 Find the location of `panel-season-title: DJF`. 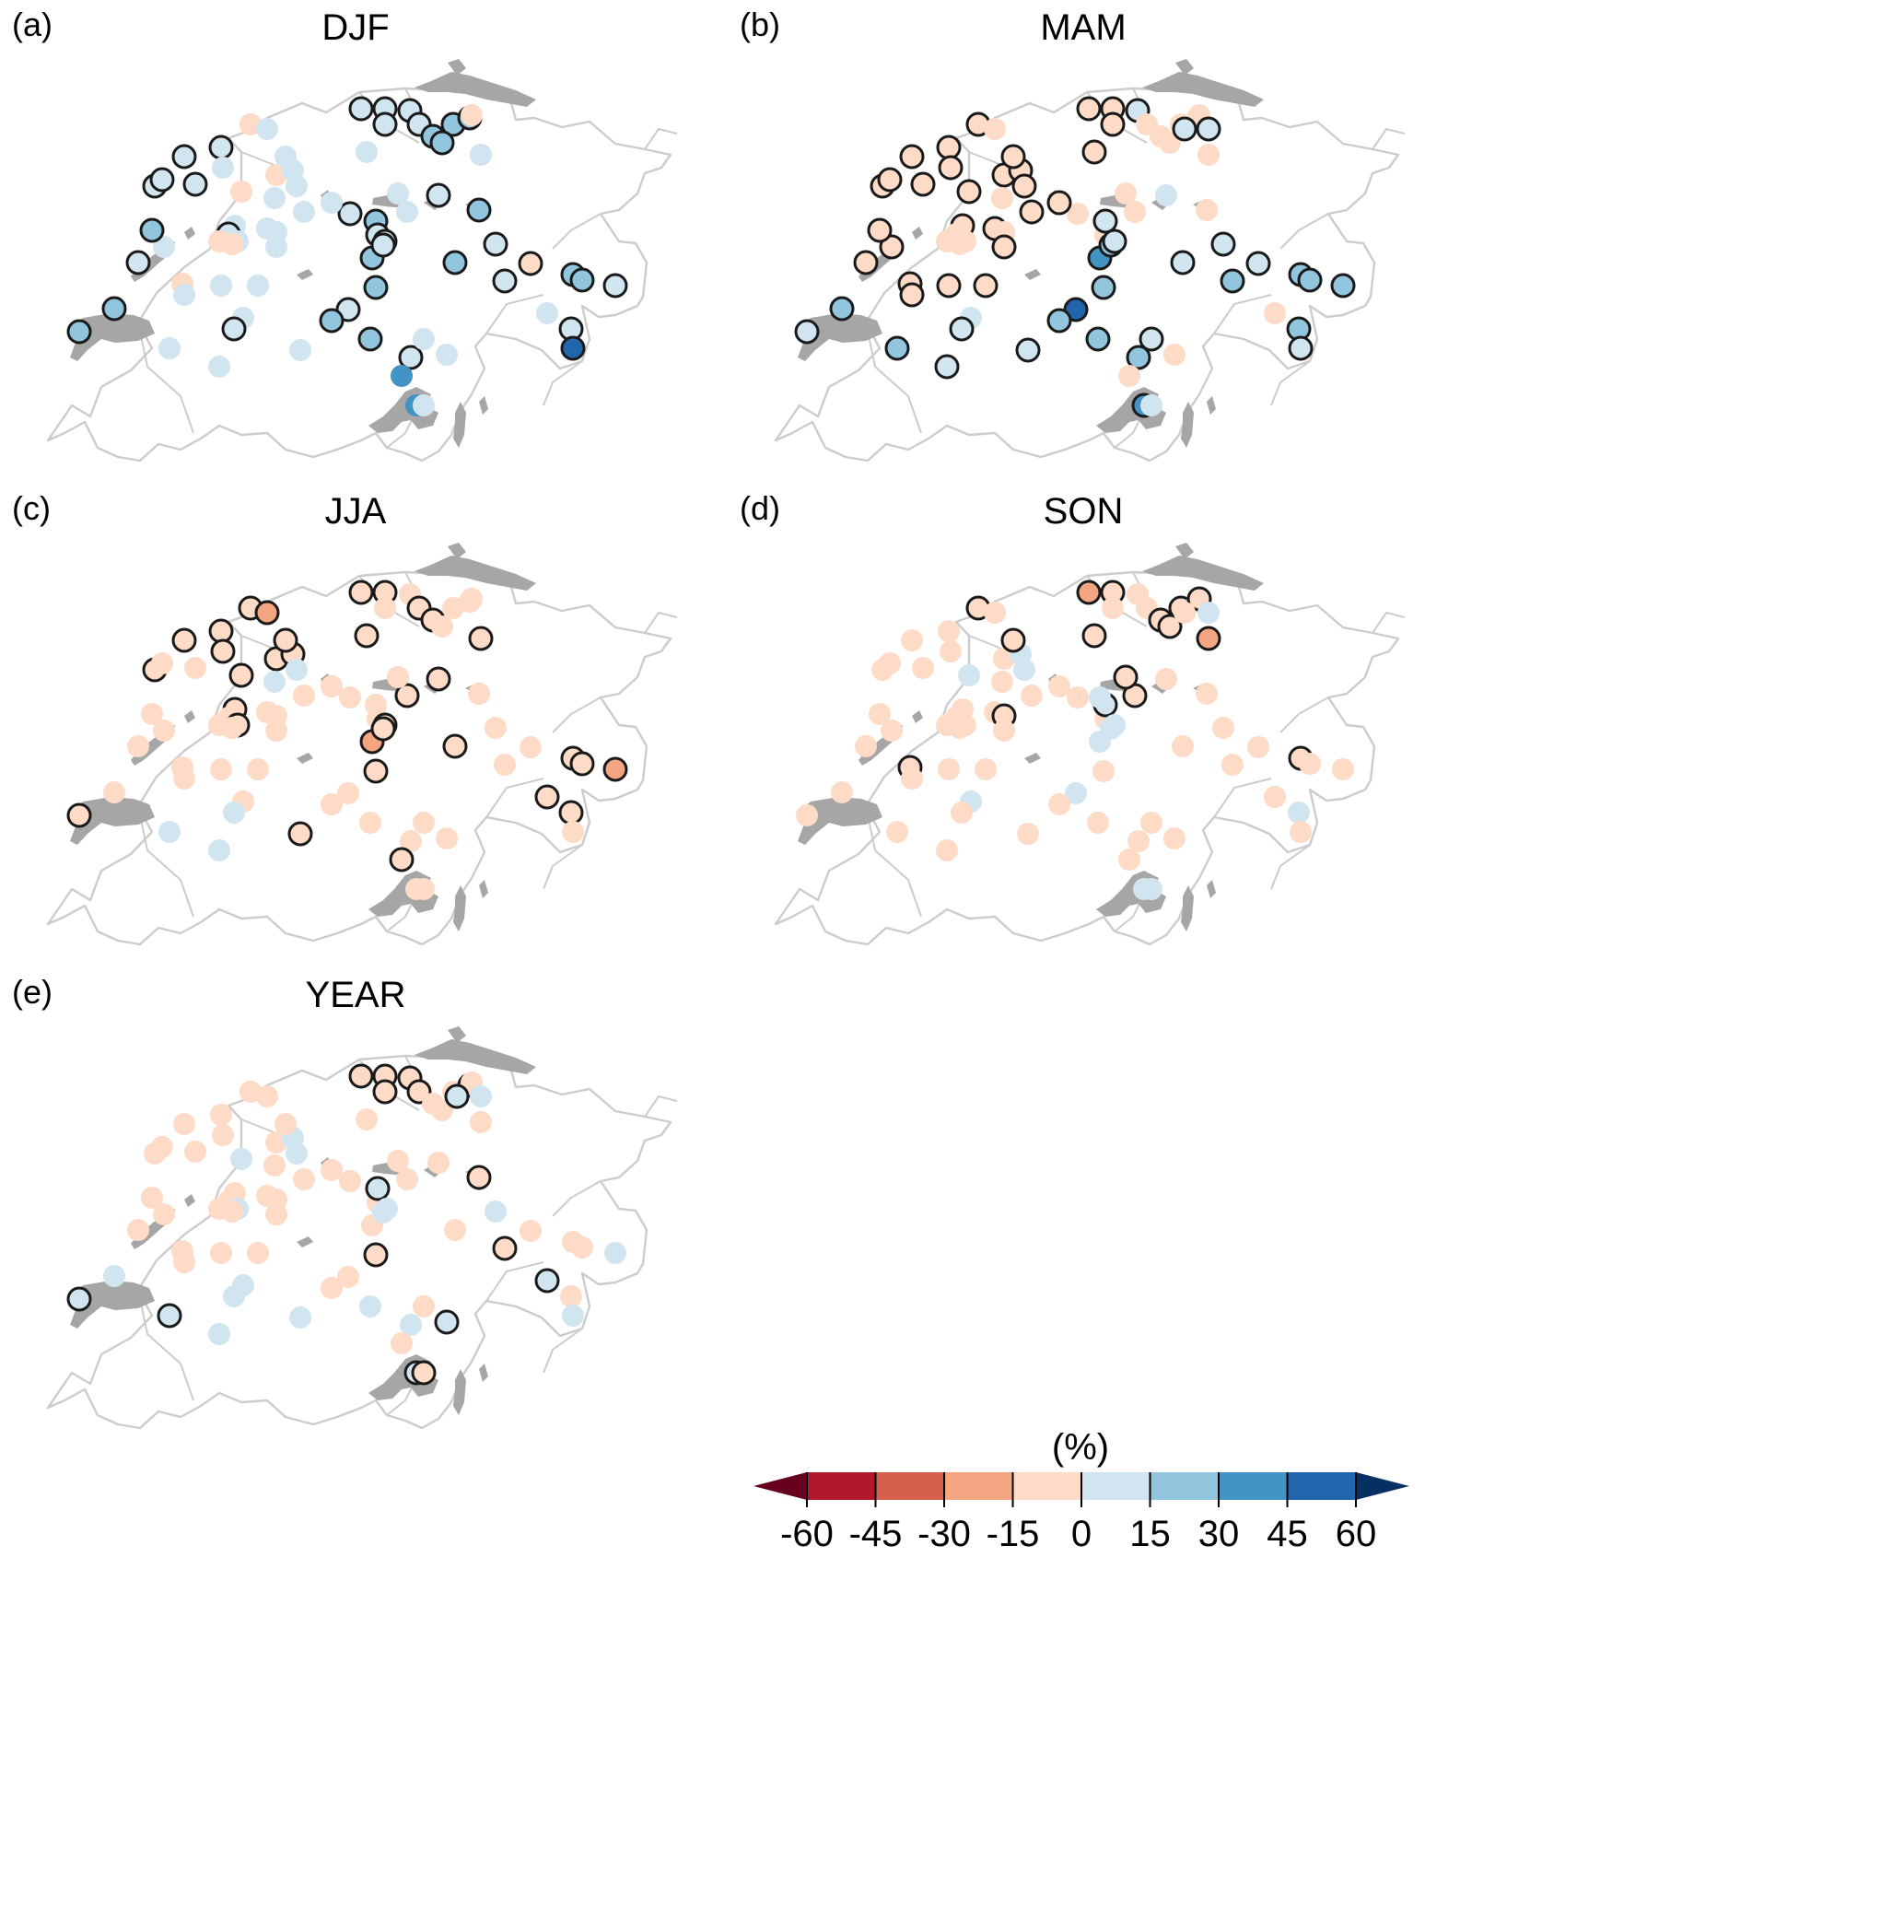

panel-season-title: DJF is located at coordinates (355, 27).